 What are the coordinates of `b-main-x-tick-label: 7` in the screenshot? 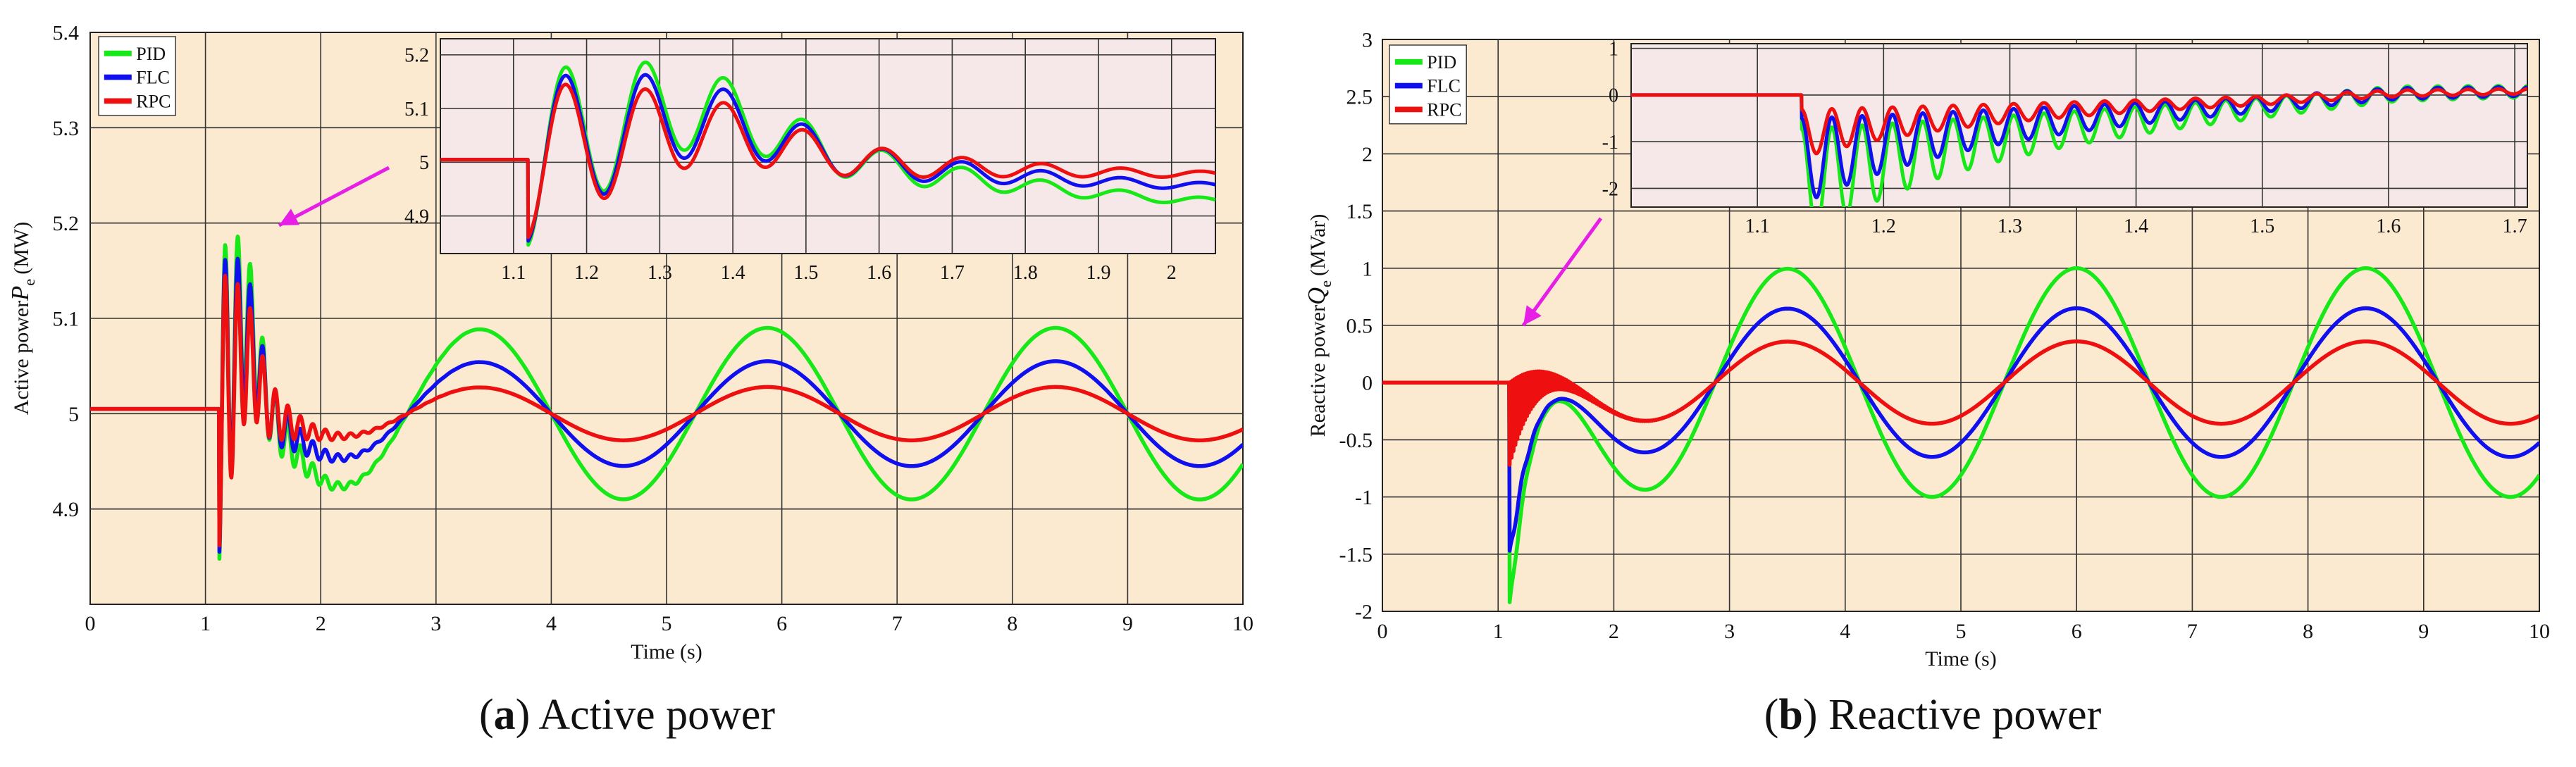 It's located at (2192, 631).